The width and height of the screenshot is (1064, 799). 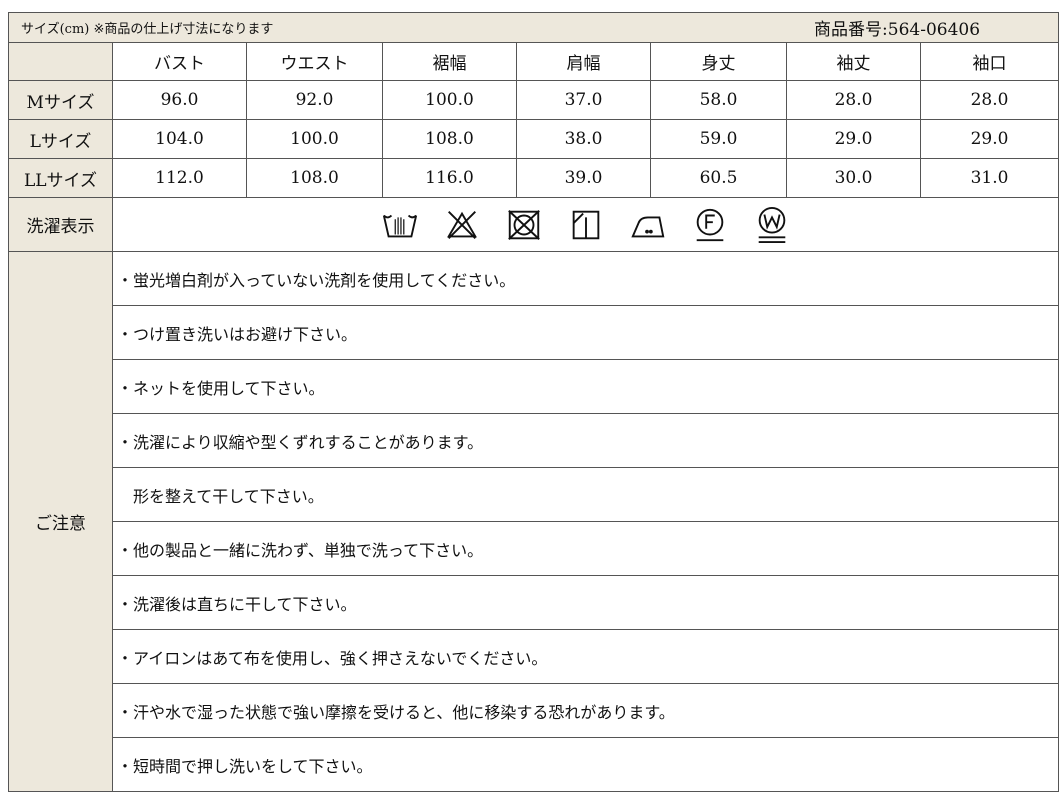 I want to click on note-row: ・ネットを使用して下さい。, so click(x=534, y=386).